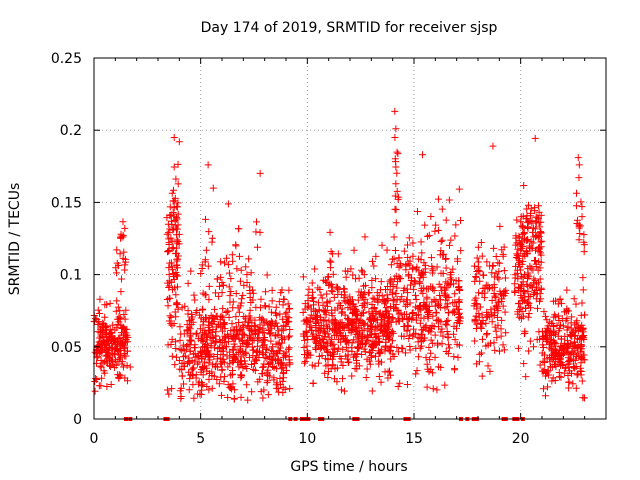  What do you see at coordinates (307, 439) in the screenshot?
I see `x-tick-label: 10` at bounding box center [307, 439].